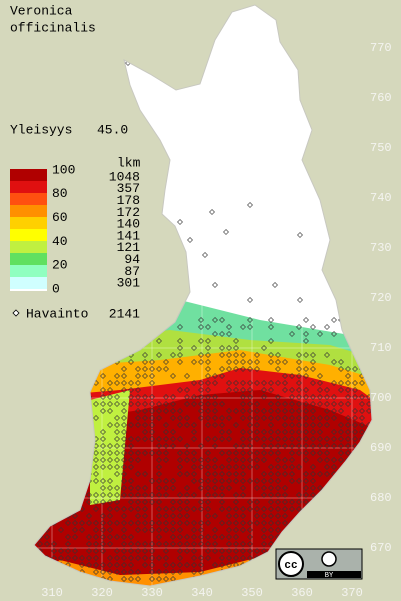 The width and height of the screenshot is (401, 601). I want to click on observation-count: 2141, so click(124, 313).